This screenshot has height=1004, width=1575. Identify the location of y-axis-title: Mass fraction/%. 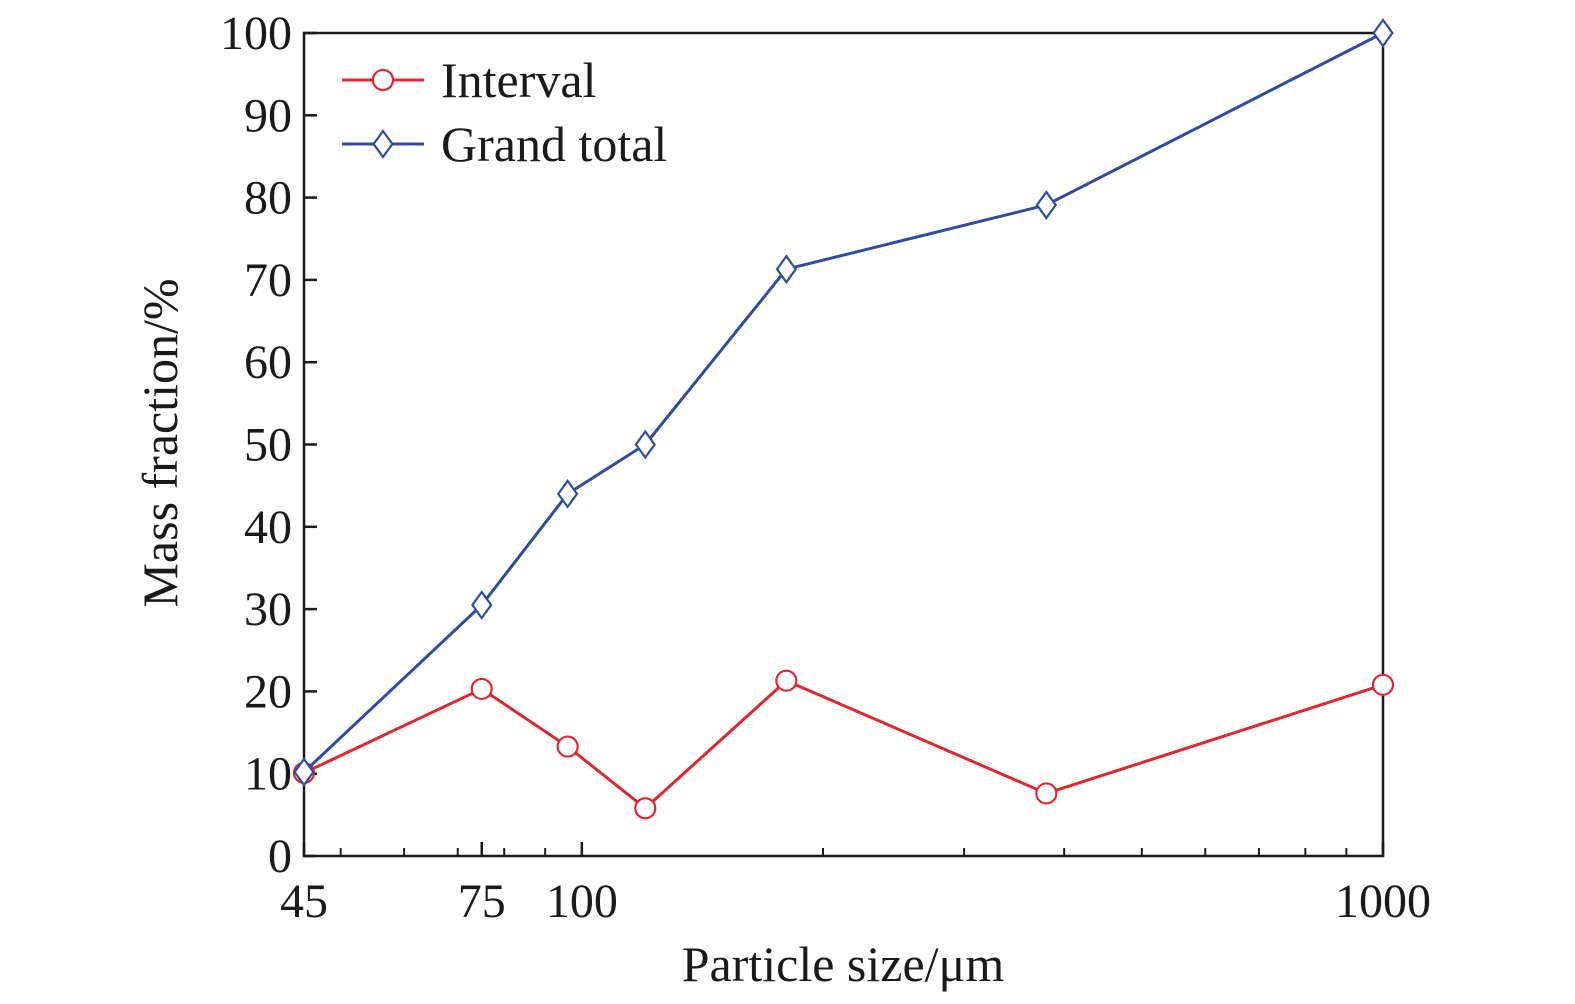
(160, 442).